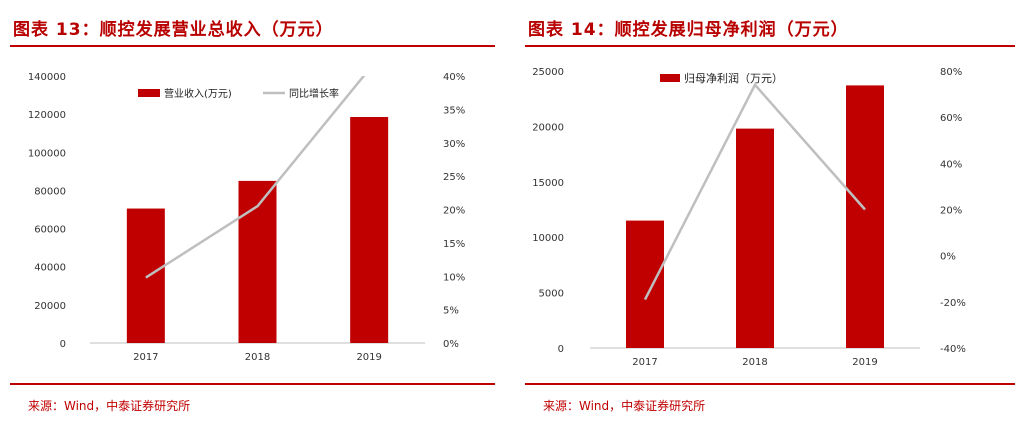 The image size is (1025, 427). What do you see at coordinates (451, 311) in the screenshot?
I see `y-right-tick-label: 5%` at bounding box center [451, 311].